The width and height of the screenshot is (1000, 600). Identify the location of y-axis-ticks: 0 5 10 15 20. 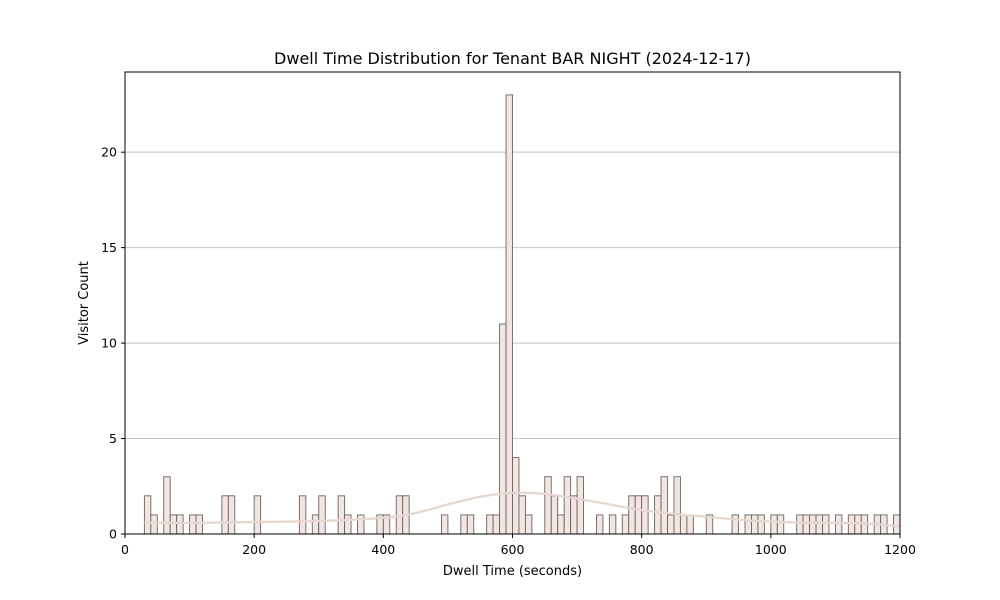
(113, 343).